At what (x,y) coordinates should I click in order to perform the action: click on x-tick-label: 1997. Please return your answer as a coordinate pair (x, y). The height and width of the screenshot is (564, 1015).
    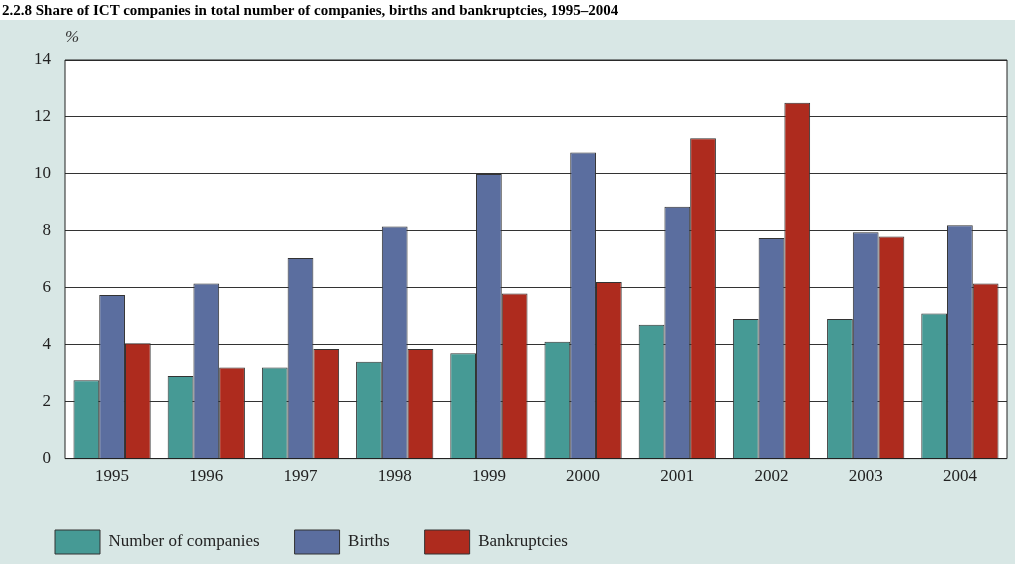
    Looking at the image, I should click on (300, 476).